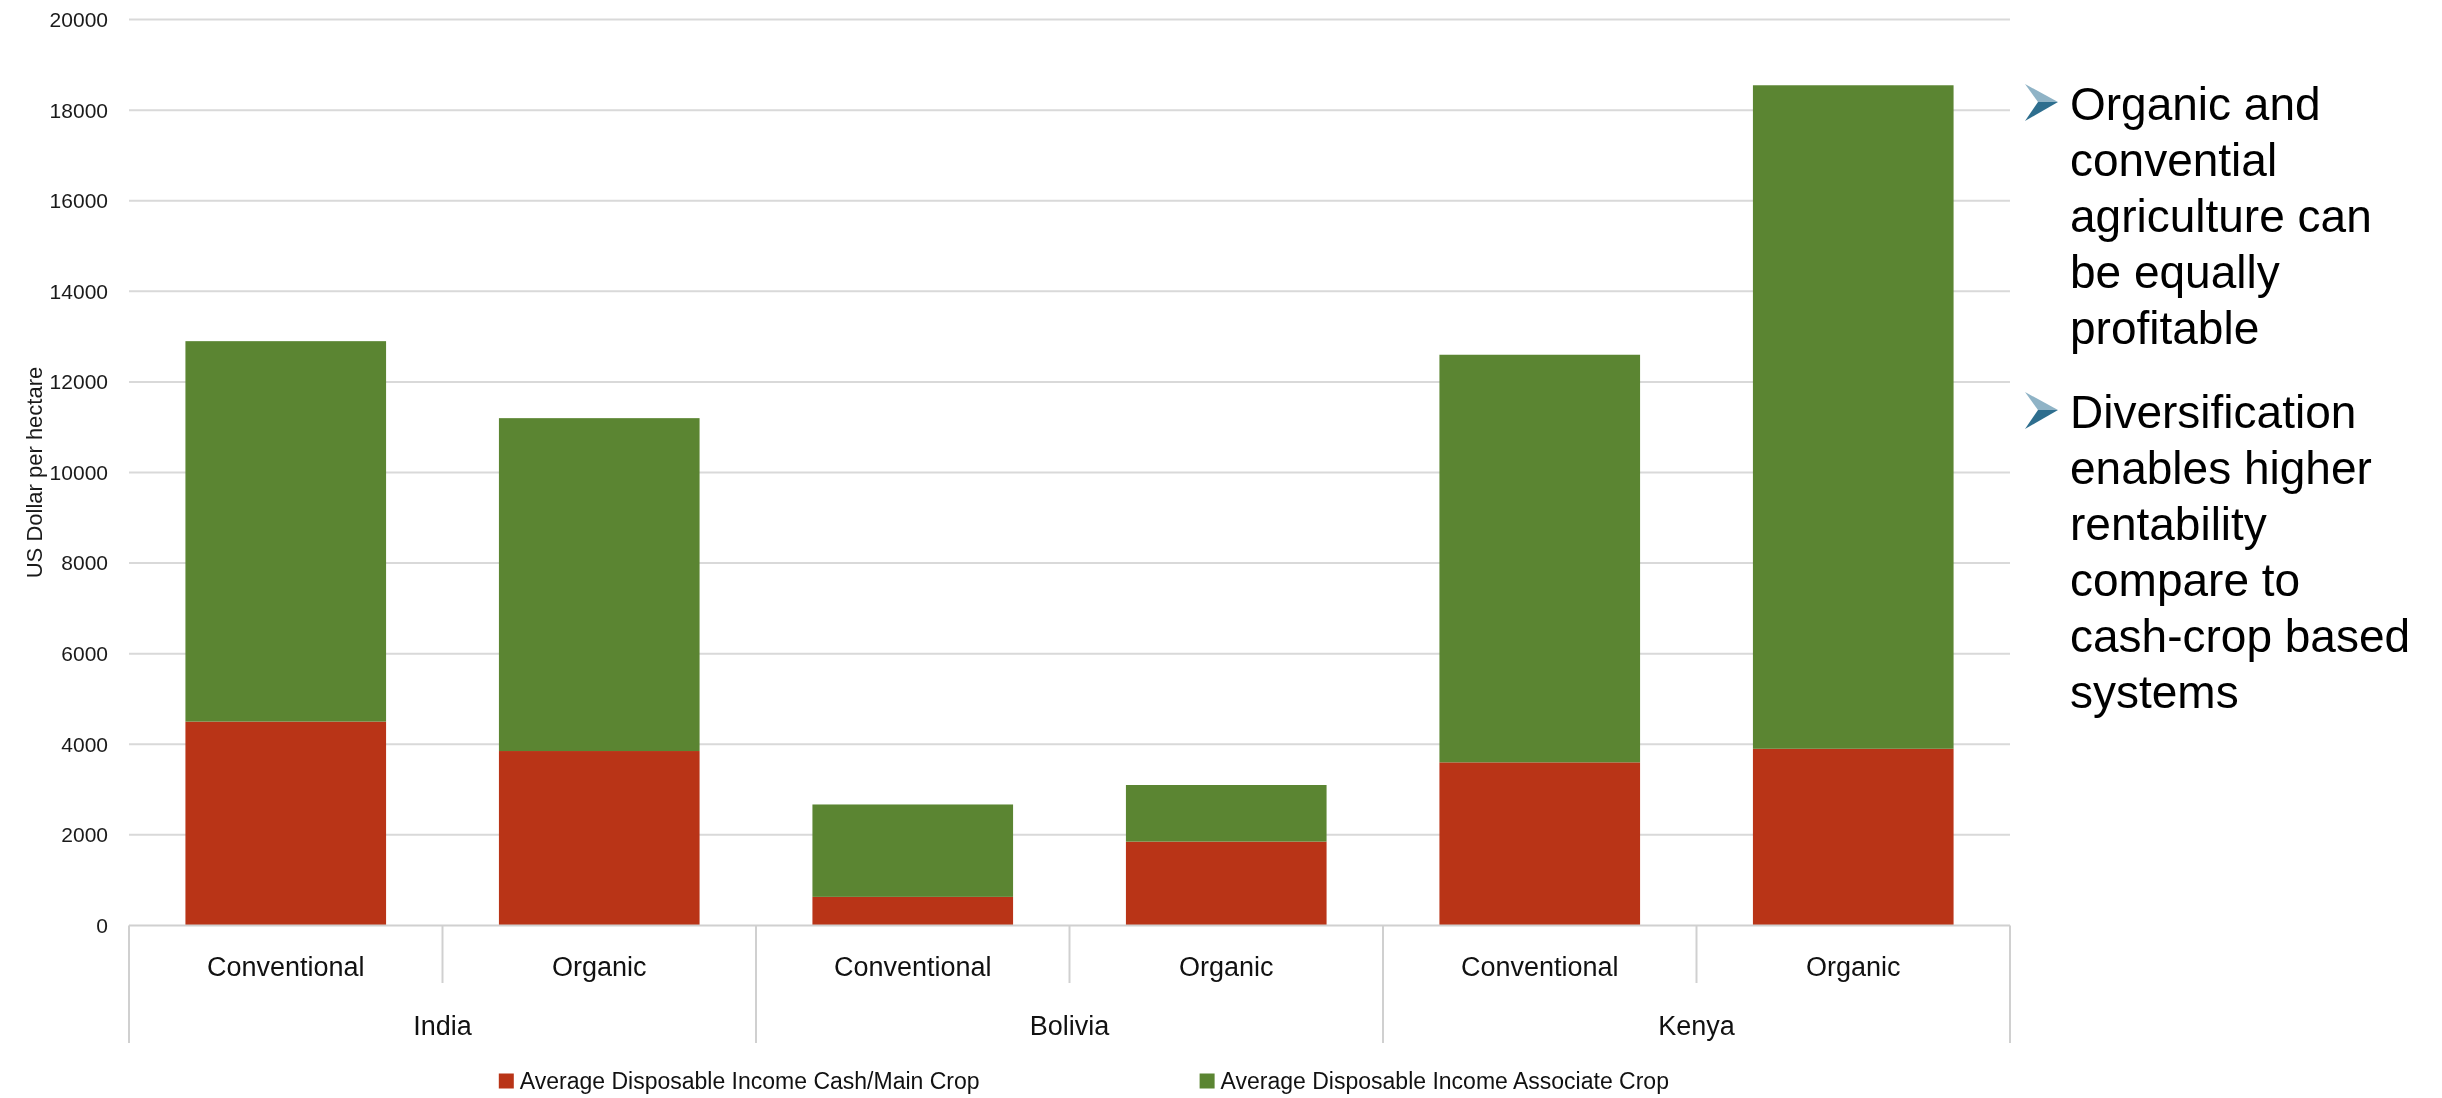 This screenshot has height=1098, width=2442. Describe the element at coordinates (2240, 552) in the screenshot. I see `text: Diversification enables higher rentability compare to cash-crop based systems` at that location.